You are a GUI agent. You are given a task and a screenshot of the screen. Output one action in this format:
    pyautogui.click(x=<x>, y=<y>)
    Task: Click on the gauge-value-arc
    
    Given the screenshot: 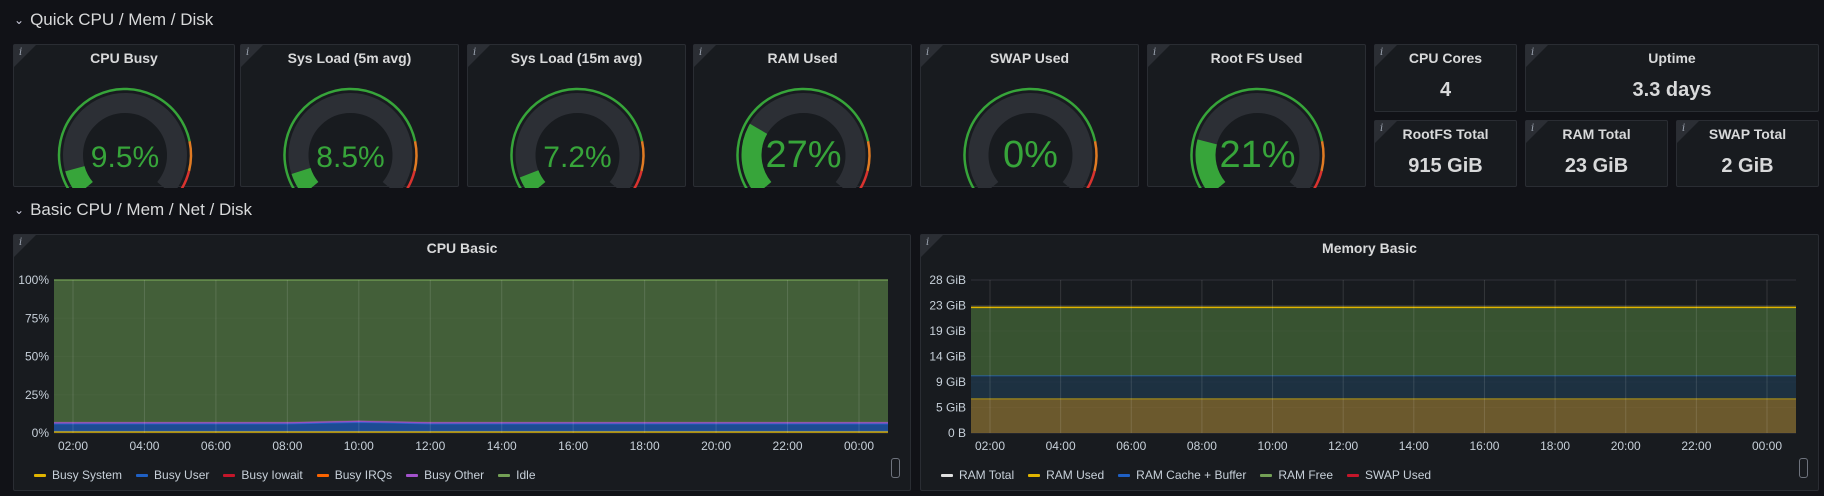 What is the action you would take?
    pyautogui.click(x=305, y=177)
    